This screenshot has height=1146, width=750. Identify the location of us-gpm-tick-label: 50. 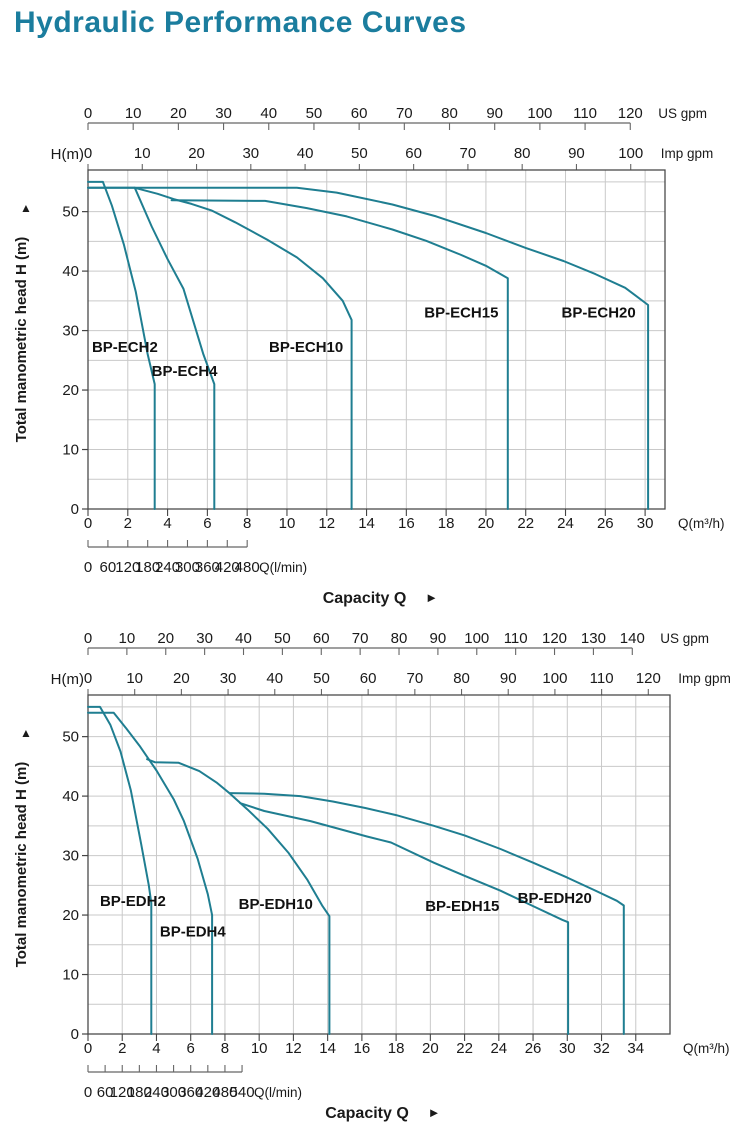
(282, 638).